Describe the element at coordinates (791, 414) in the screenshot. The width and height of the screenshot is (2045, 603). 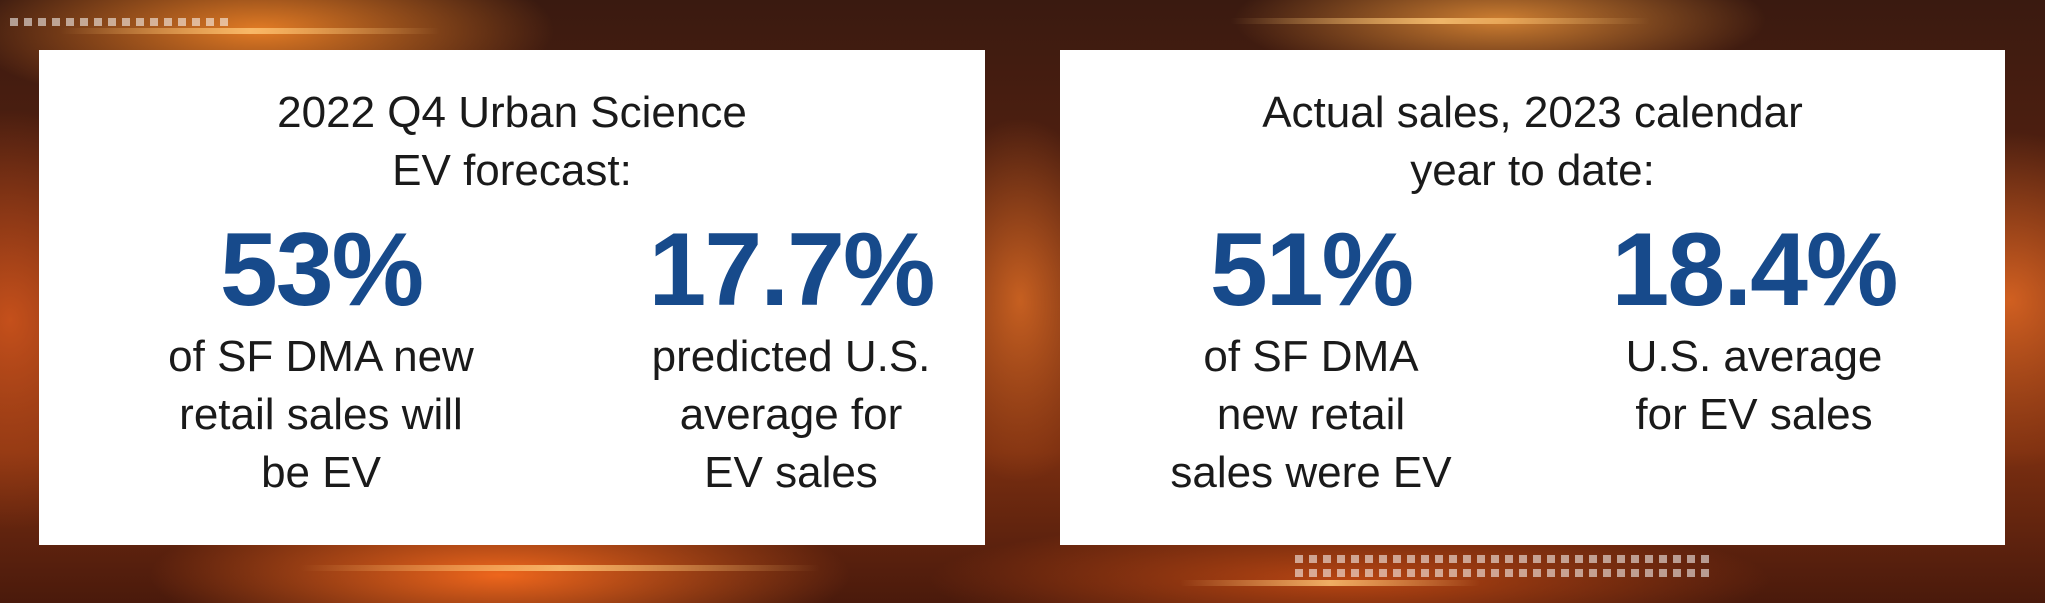
I see `stat-description: predicted U.S. average for EV sales` at that location.